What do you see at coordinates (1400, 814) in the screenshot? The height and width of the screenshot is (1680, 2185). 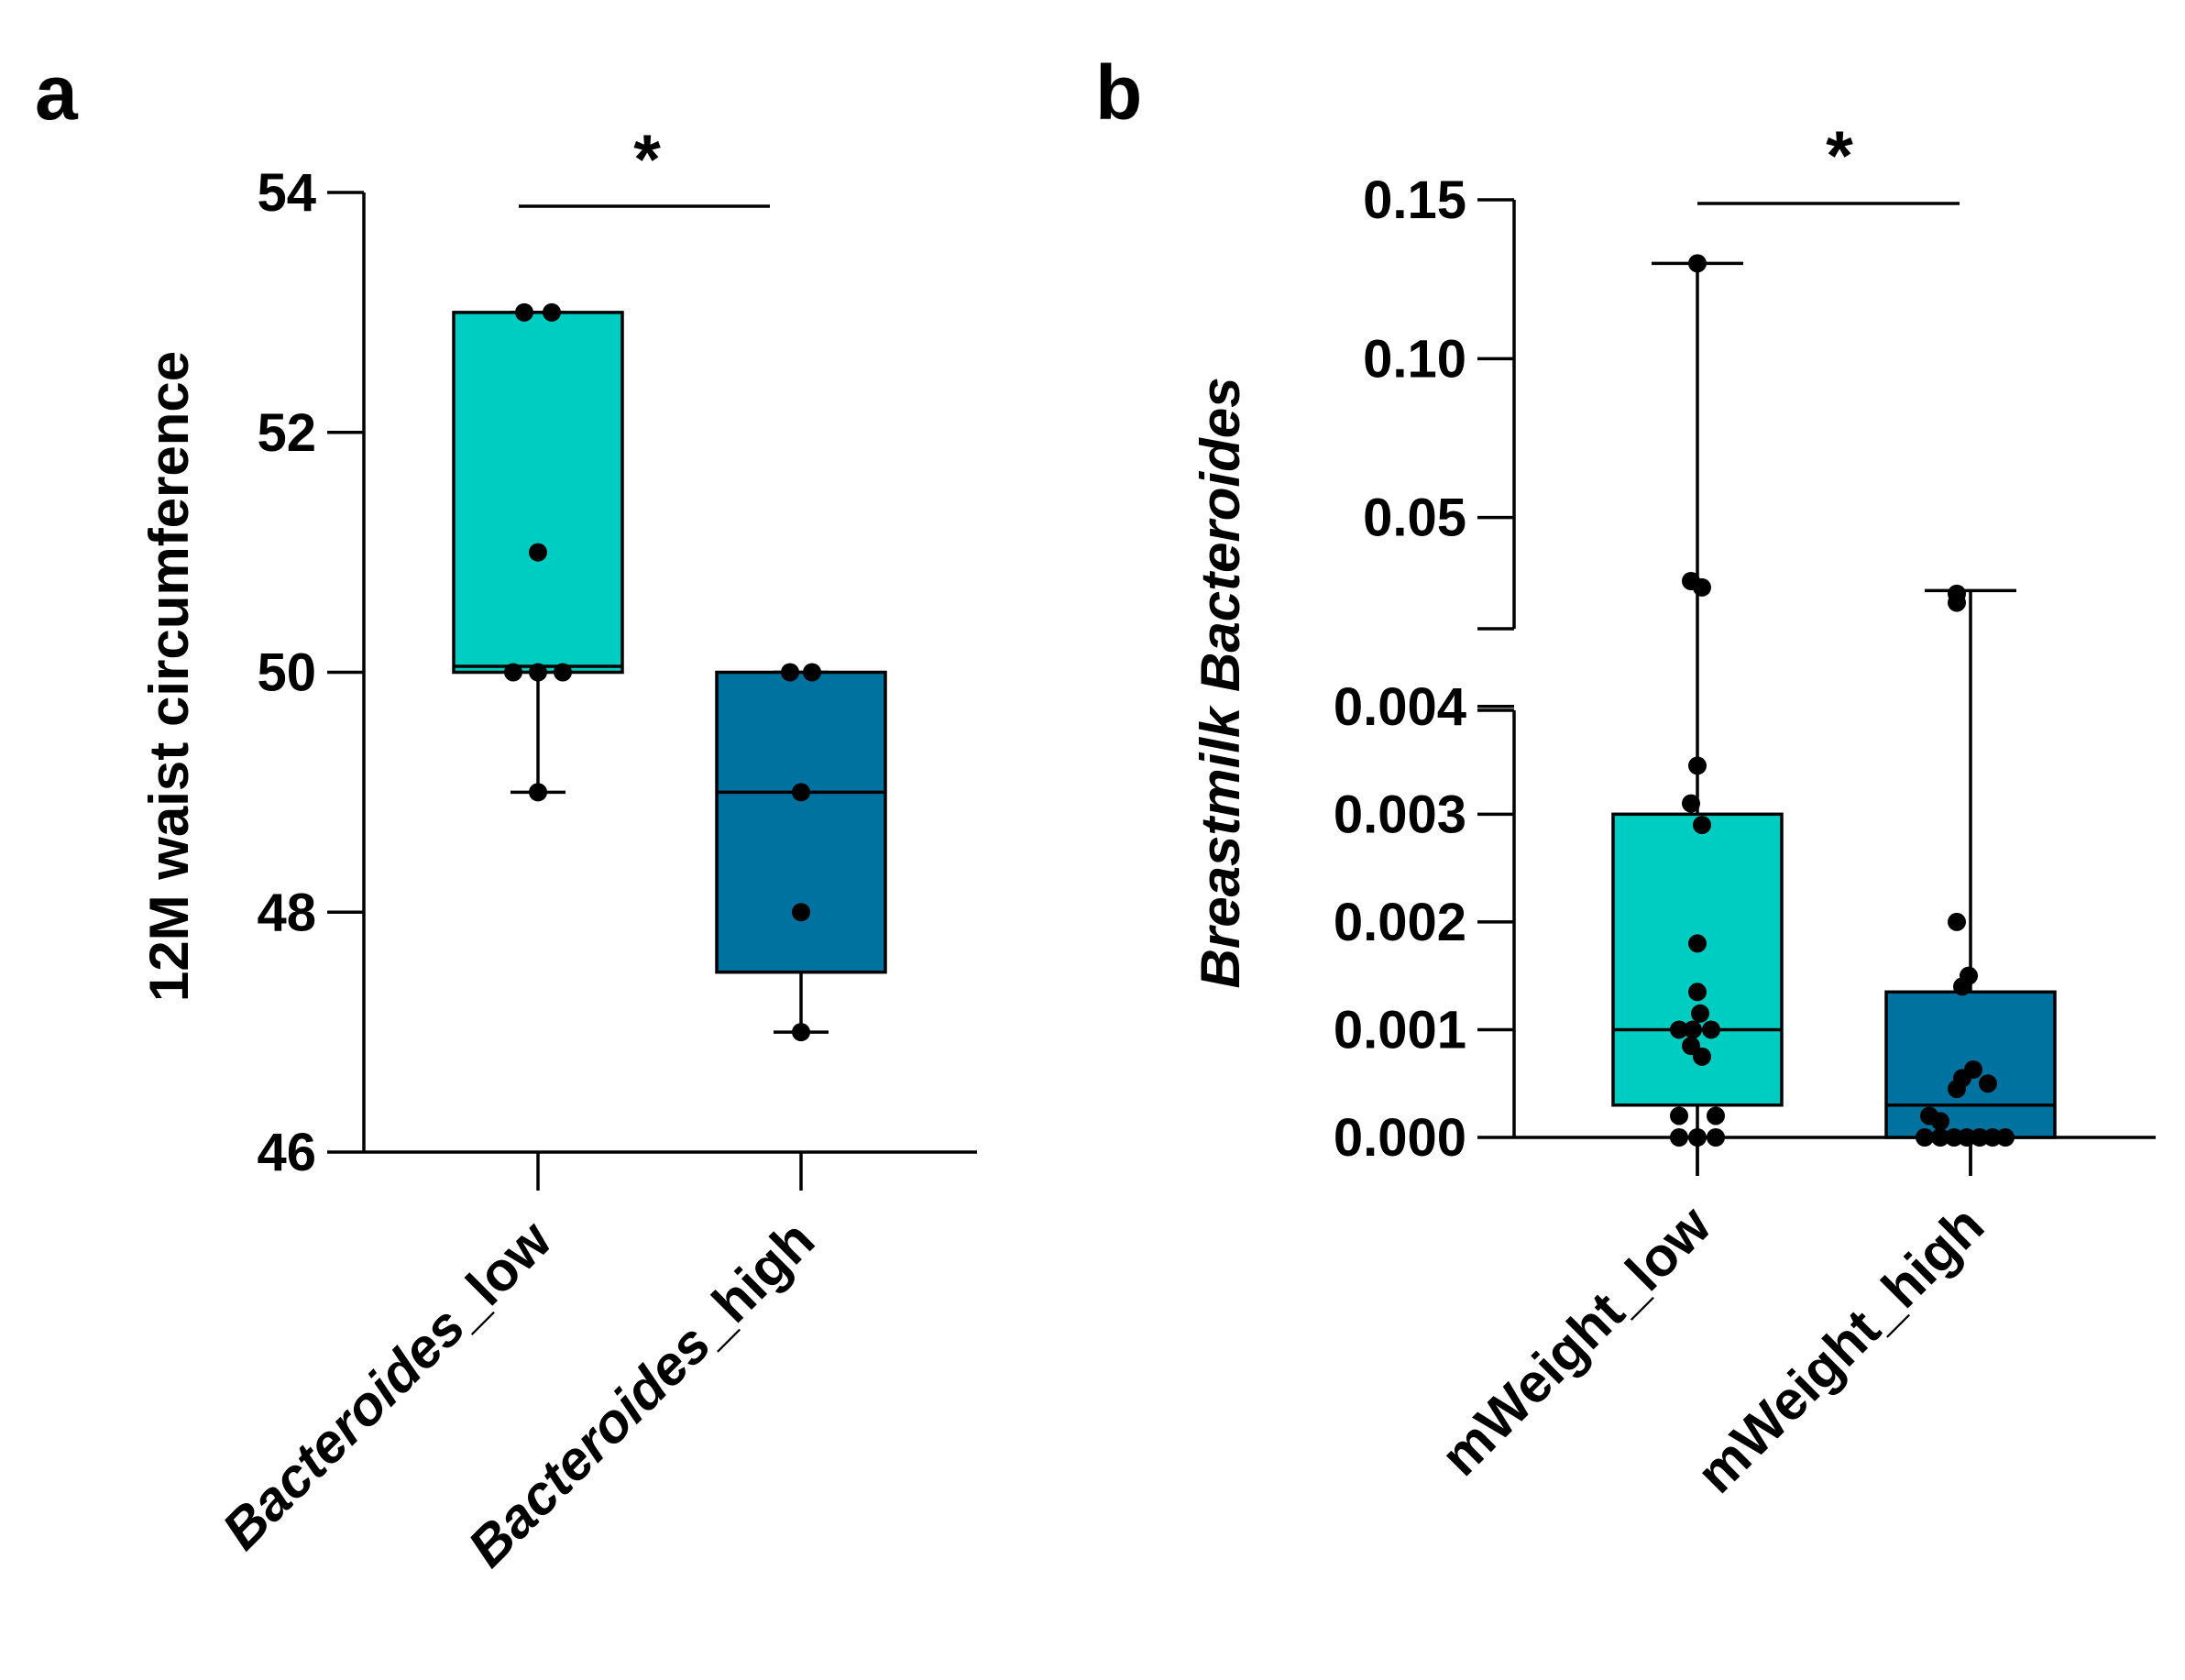 I see `panel-b-y-tick-label: 0.003` at bounding box center [1400, 814].